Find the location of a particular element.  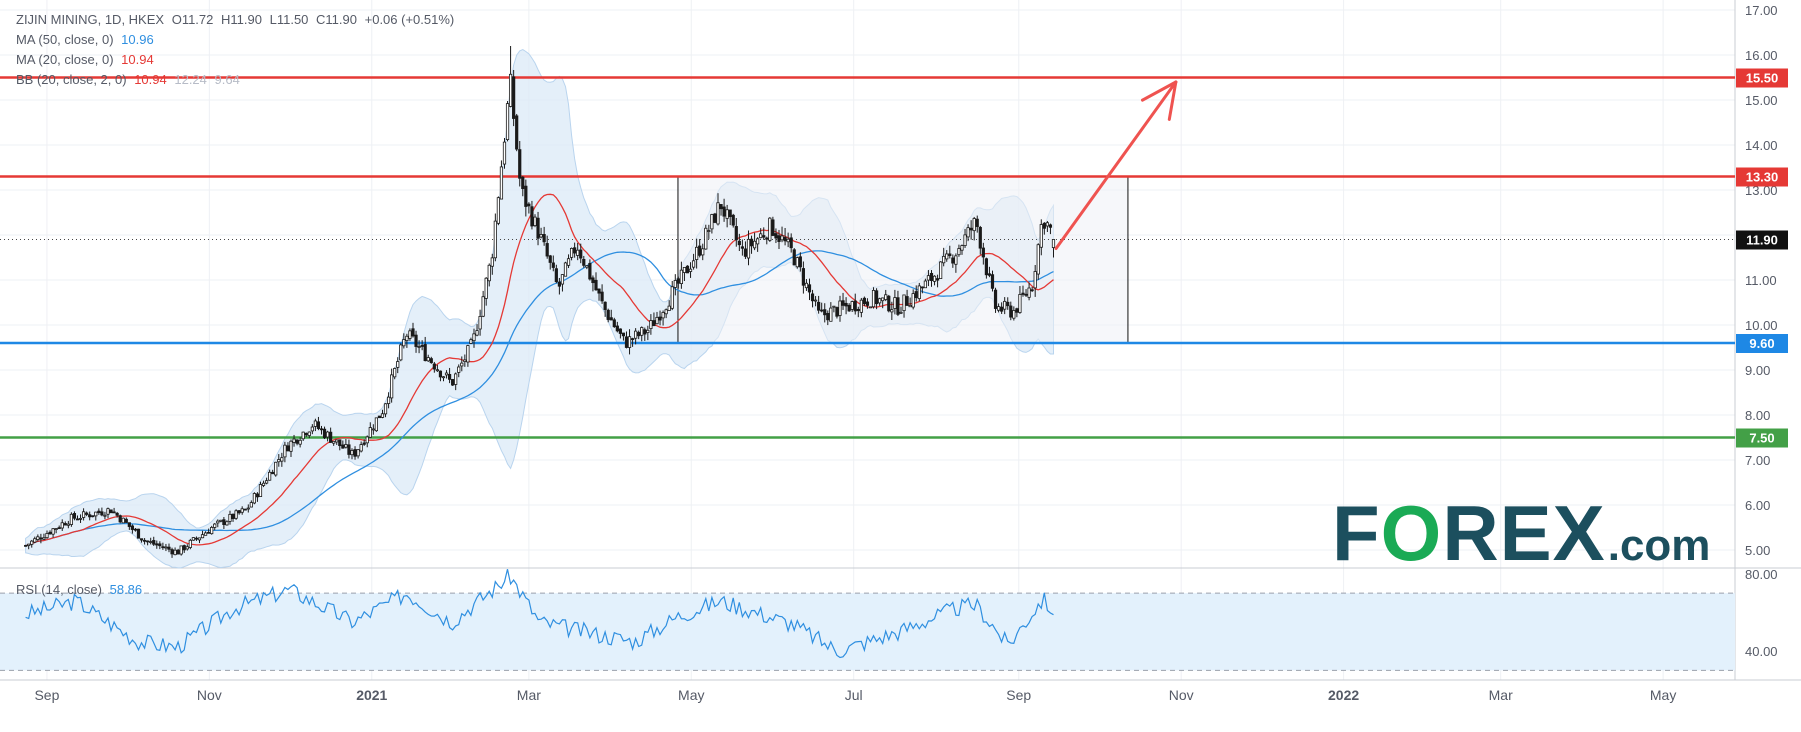

rsi-value: 58.86 is located at coordinates (126, 589).